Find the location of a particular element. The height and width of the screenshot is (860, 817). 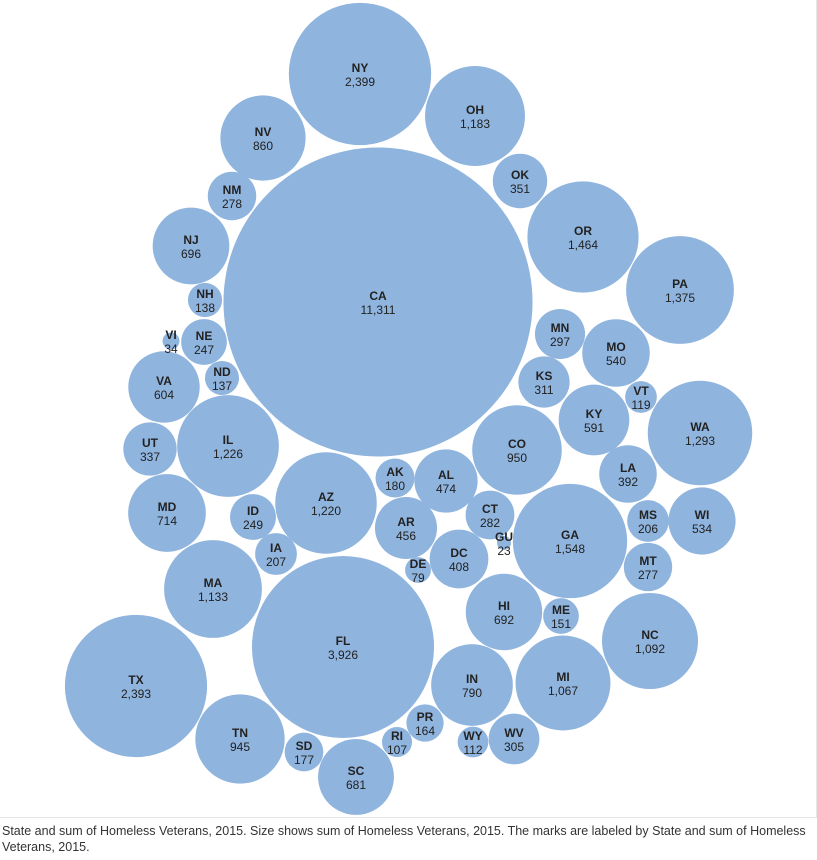

bubble-ma: MA1,133 is located at coordinates (213, 589).